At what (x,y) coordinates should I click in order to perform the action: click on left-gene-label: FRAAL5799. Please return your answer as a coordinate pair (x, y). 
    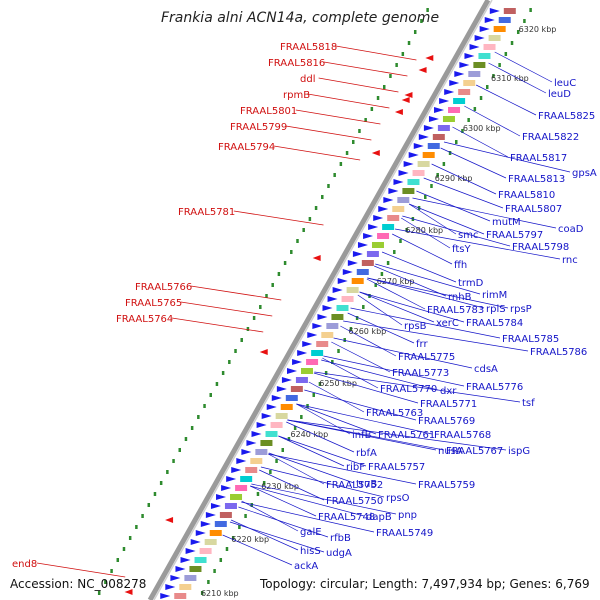
    Looking at the image, I should click on (258, 127).